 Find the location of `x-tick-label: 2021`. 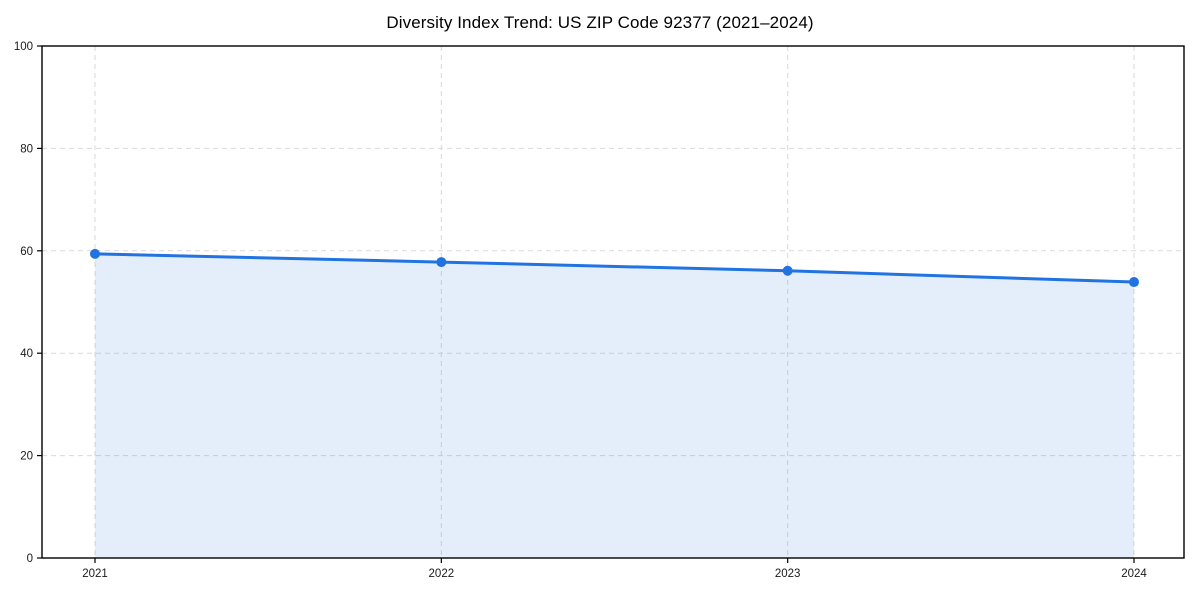

x-tick-label: 2021 is located at coordinates (95, 574).